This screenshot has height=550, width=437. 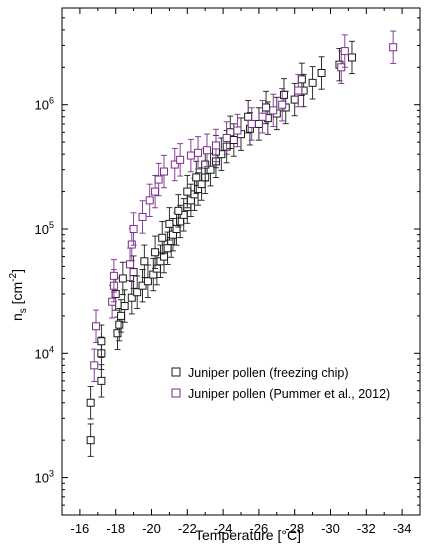 What do you see at coordinates (44, 104) in the screenshot?
I see `y-tick-label: 10⁶` at bounding box center [44, 104].